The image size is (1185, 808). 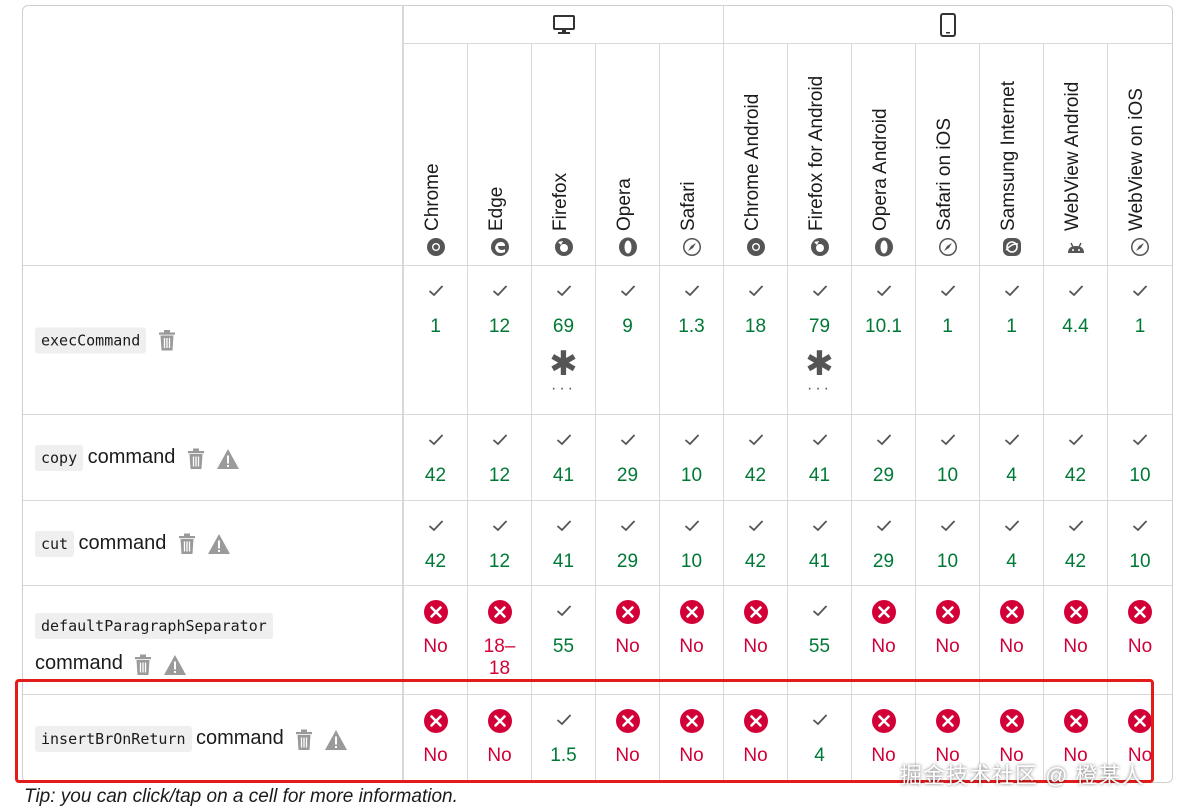 I want to click on feature-code: execCommand, so click(x=91, y=340).